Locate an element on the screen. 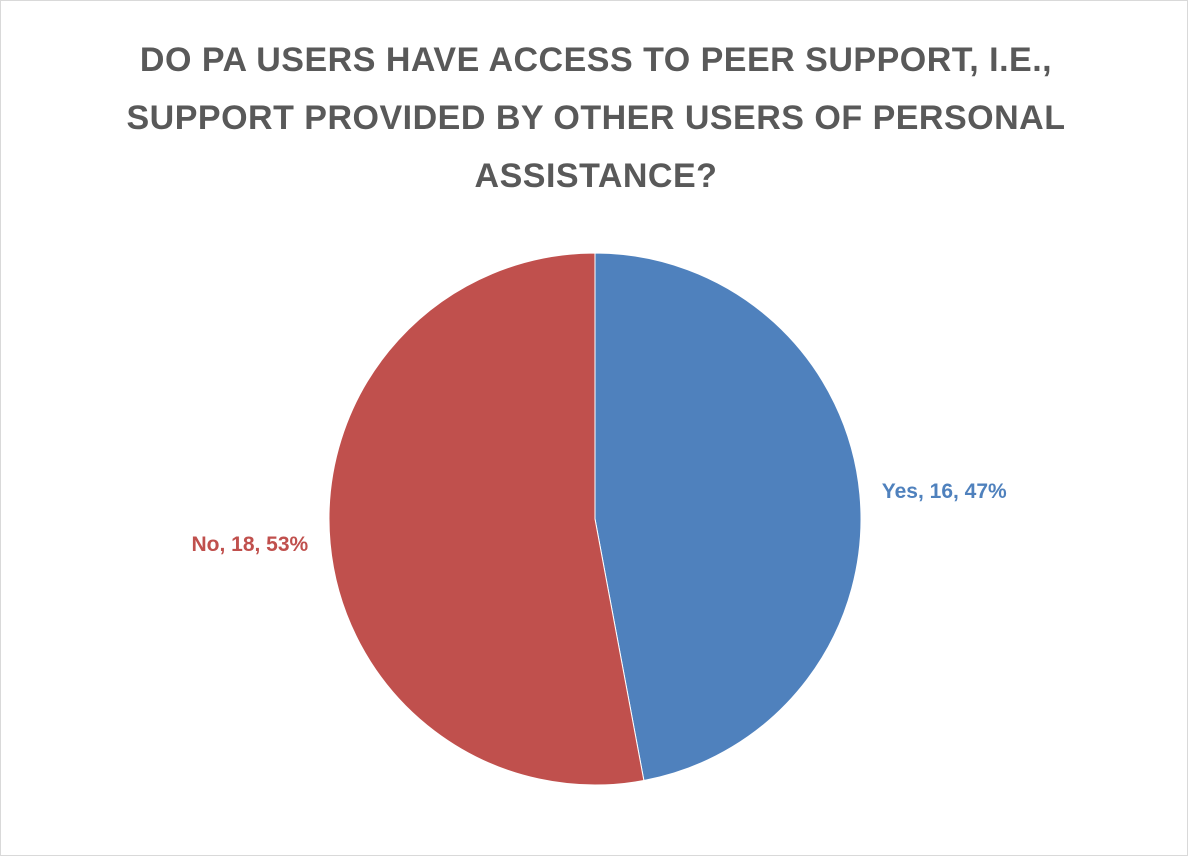 The image size is (1188, 856). pie-slice-yes is located at coordinates (728, 517).